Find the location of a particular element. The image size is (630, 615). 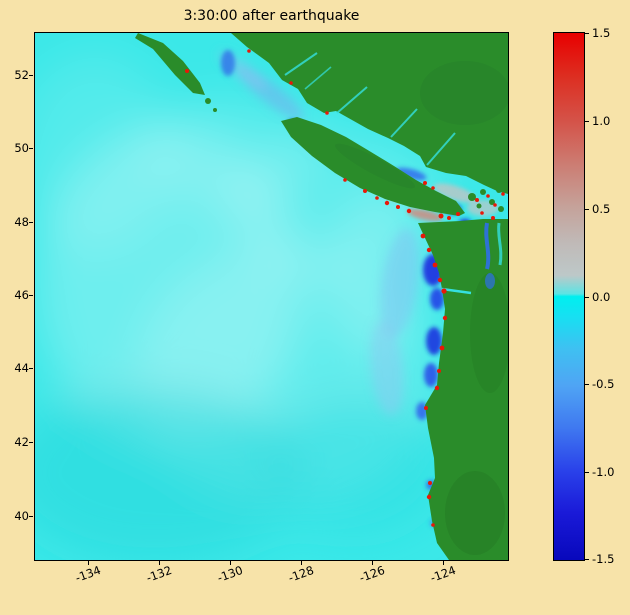

y-tick-label: 42 is located at coordinates (21, 442).